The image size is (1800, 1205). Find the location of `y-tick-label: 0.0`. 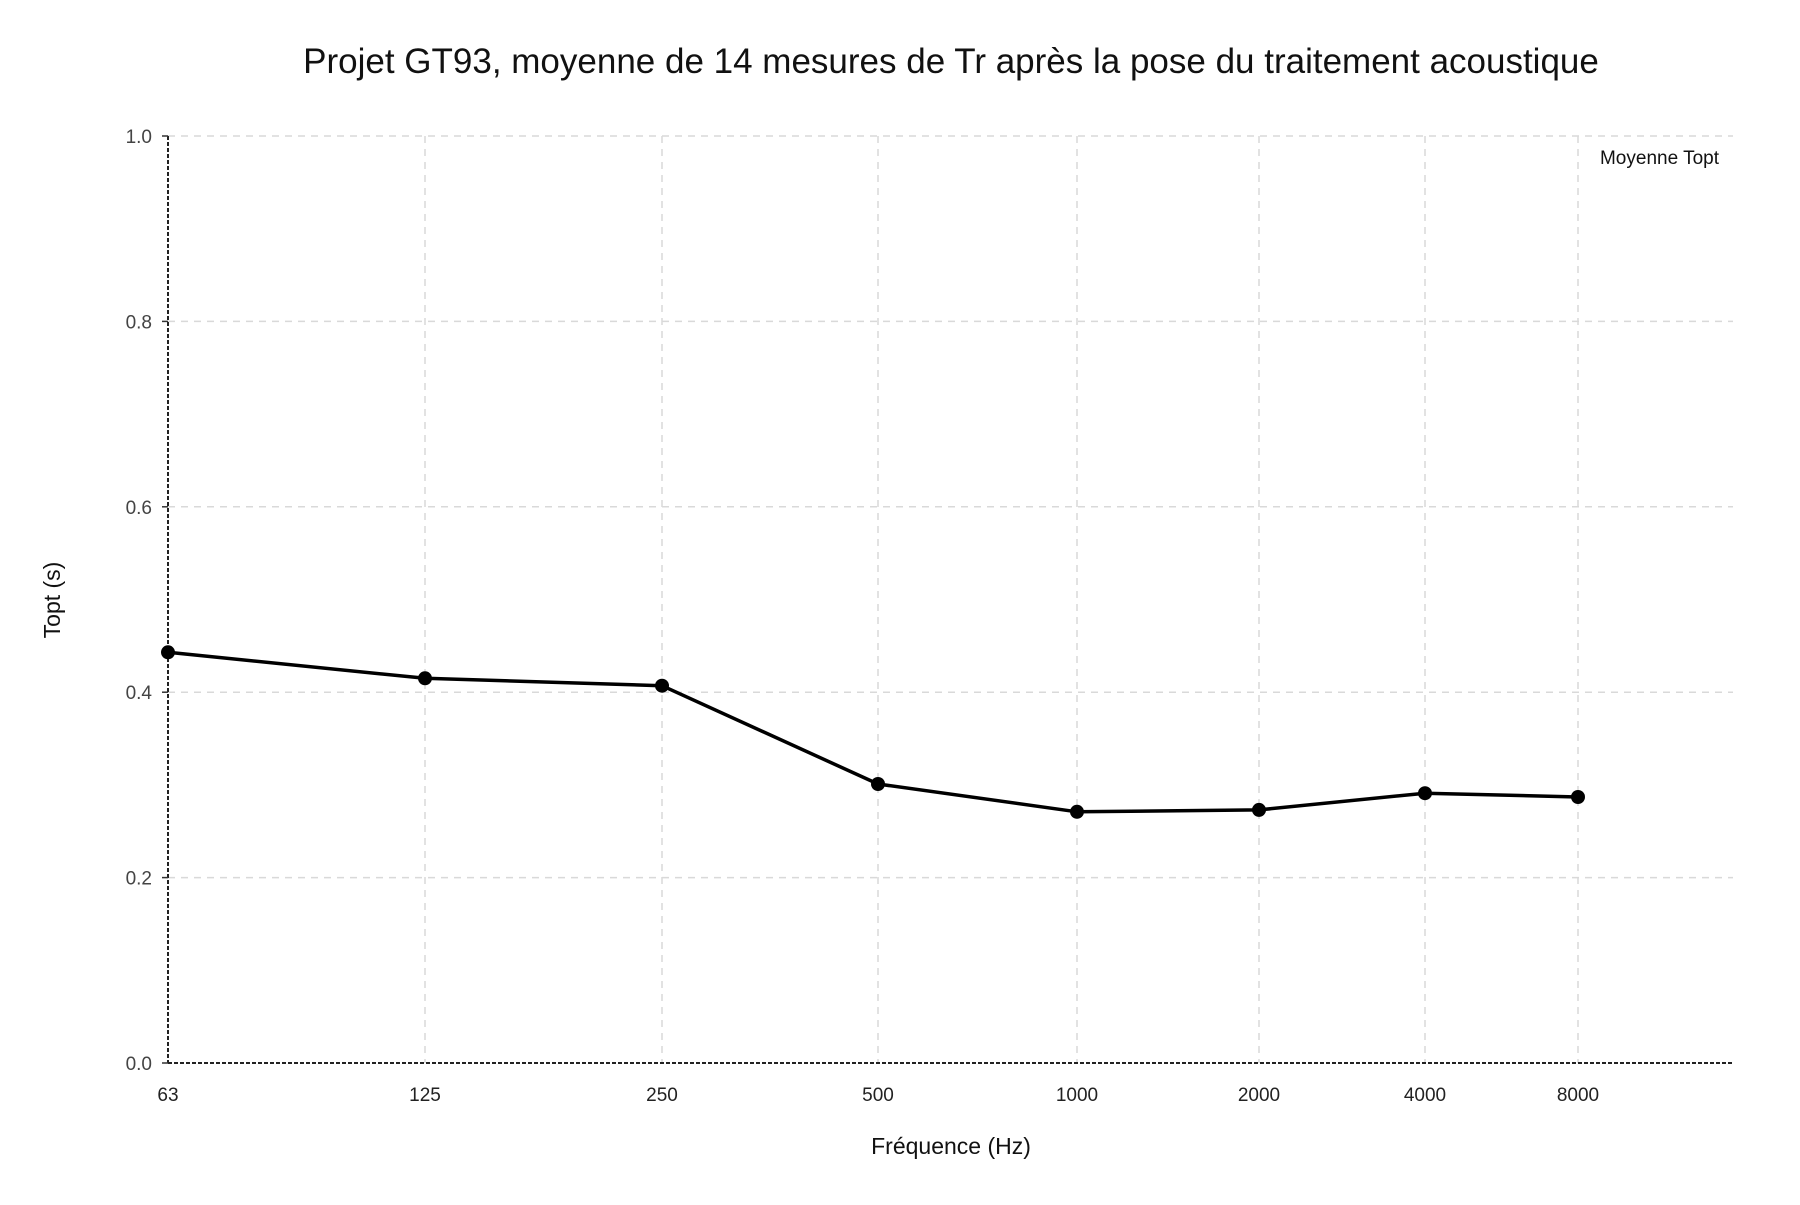

y-tick-label: 0.0 is located at coordinates (139, 1064).